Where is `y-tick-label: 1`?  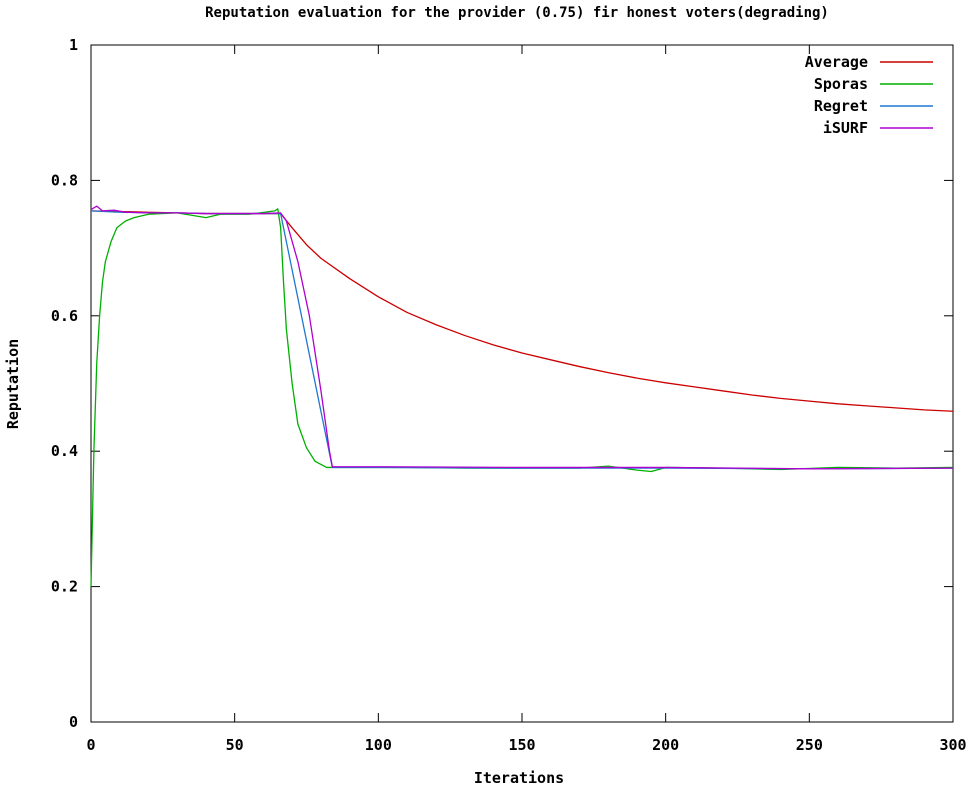 y-tick-label: 1 is located at coordinates (73, 45).